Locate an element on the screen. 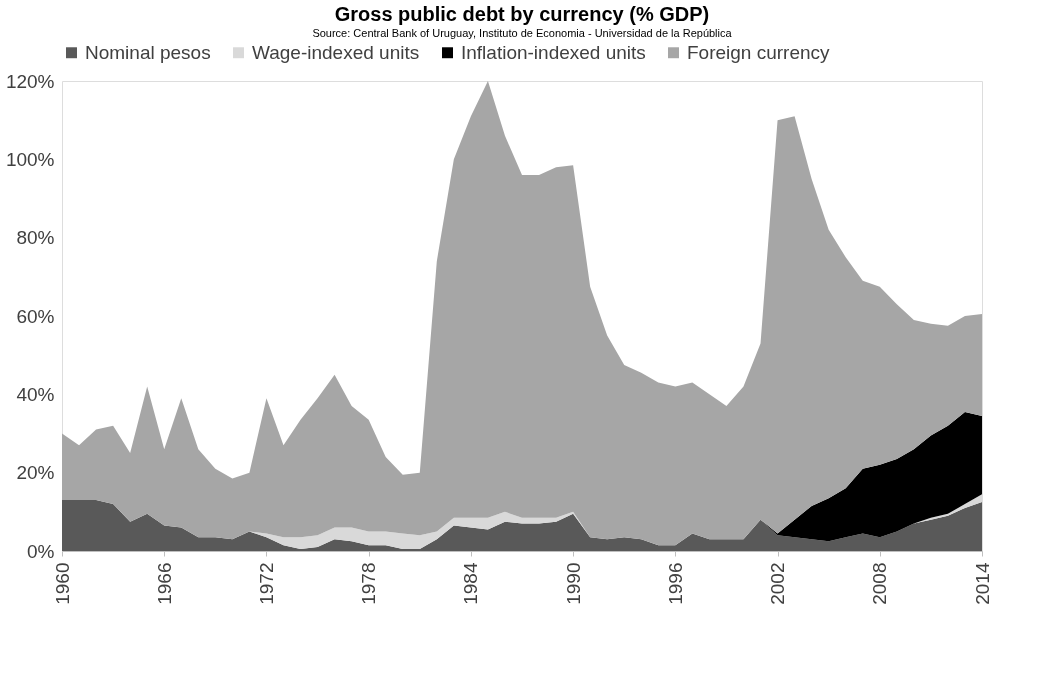 This screenshot has width=1055, height=681. y-tick-label: 120% is located at coordinates (30, 81).